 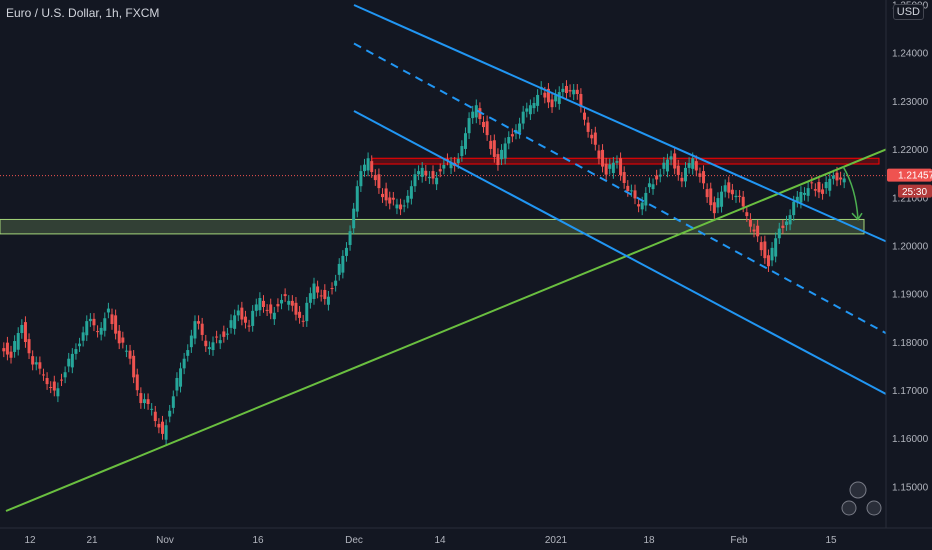 I want to click on price-axis-panel, so click(x=909, y=275).